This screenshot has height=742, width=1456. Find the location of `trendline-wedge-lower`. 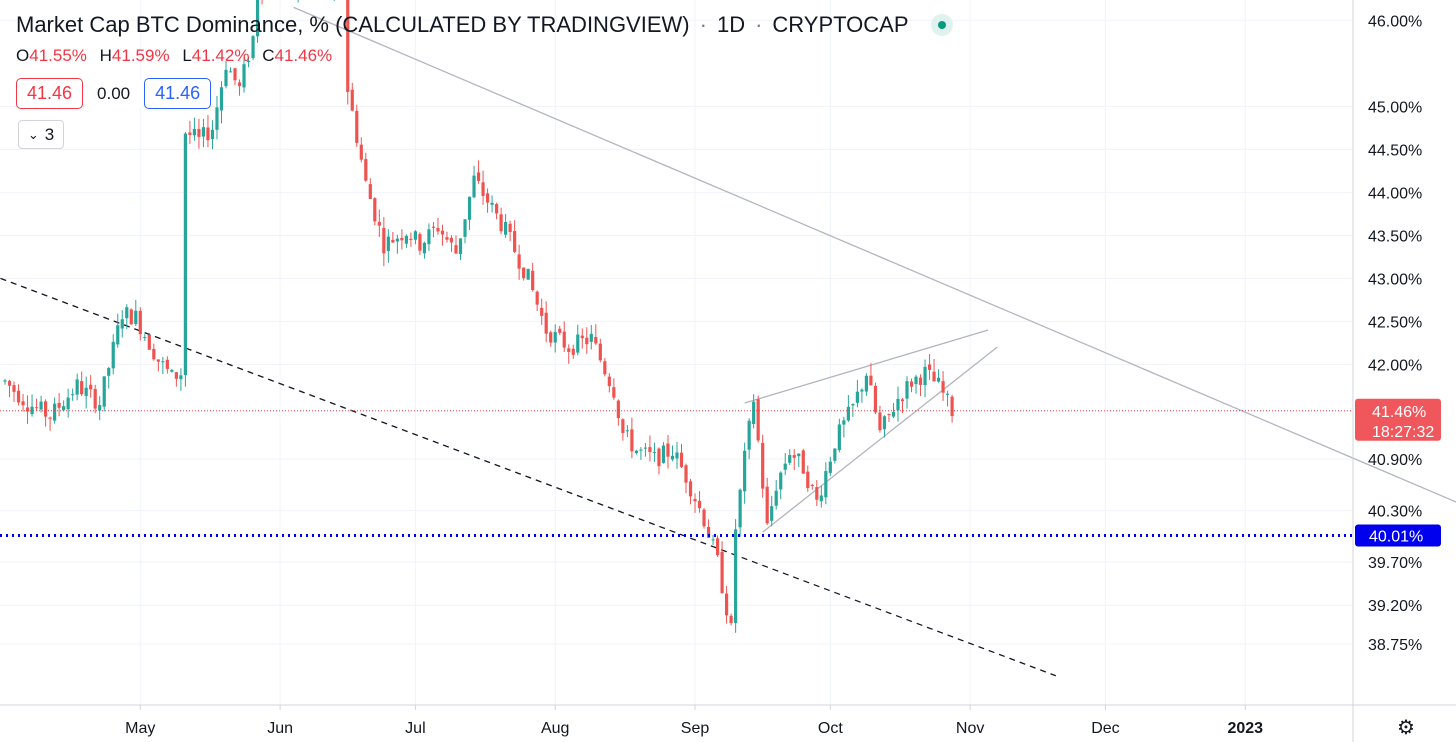

trendline-wedge-lower is located at coordinates (880, 439).